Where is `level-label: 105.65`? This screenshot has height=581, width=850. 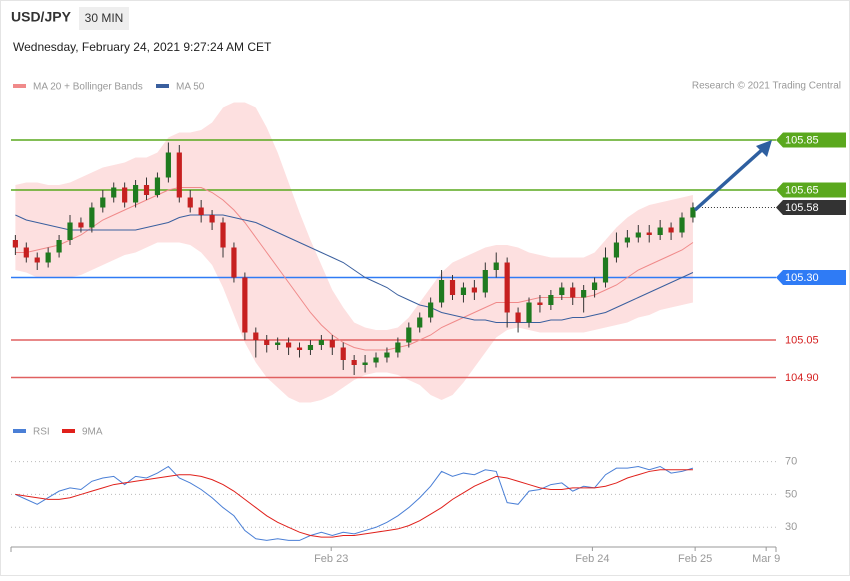
level-label: 105.65 is located at coordinates (802, 190).